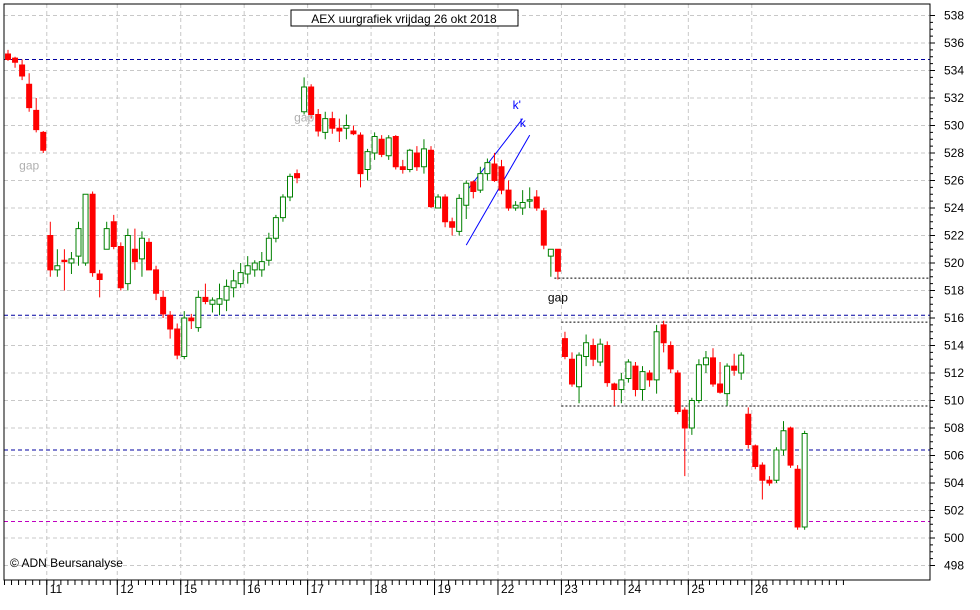 The width and height of the screenshot is (980, 610). Describe the element at coordinates (954, 98) in the screenshot. I see `y-tick-label: 532` at that location.